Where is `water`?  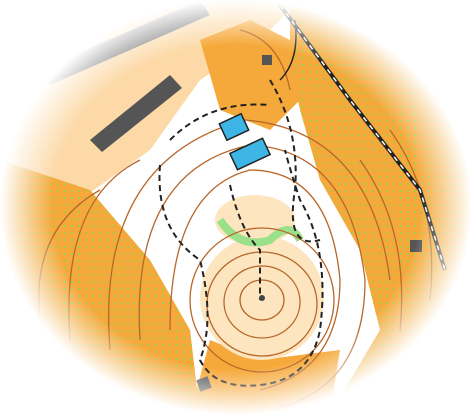 water is located at coordinates (245, 141).